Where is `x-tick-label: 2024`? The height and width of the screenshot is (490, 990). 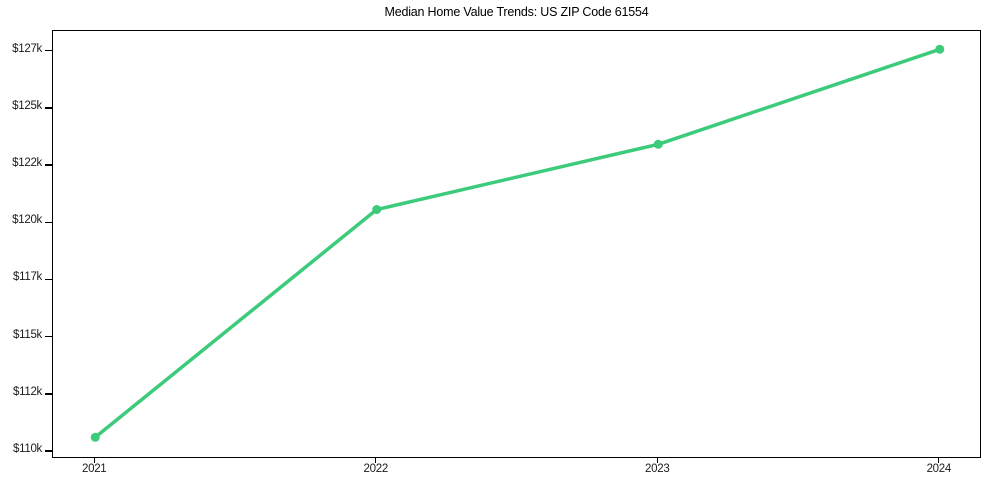 x-tick-label: 2024 is located at coordinates (939, 469).